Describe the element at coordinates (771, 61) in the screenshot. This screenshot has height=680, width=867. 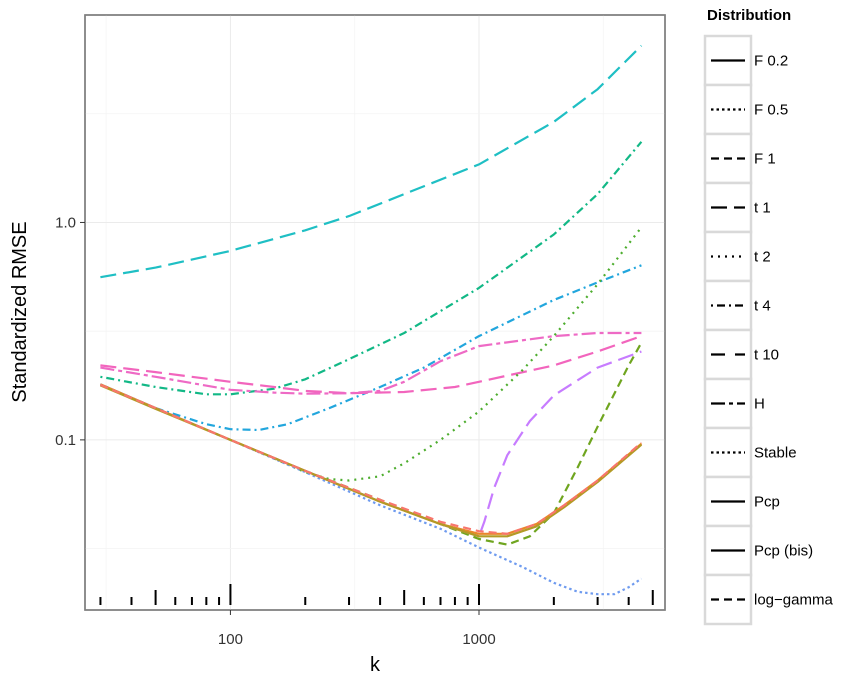
I see `legend-label: F 0.2` at that location.